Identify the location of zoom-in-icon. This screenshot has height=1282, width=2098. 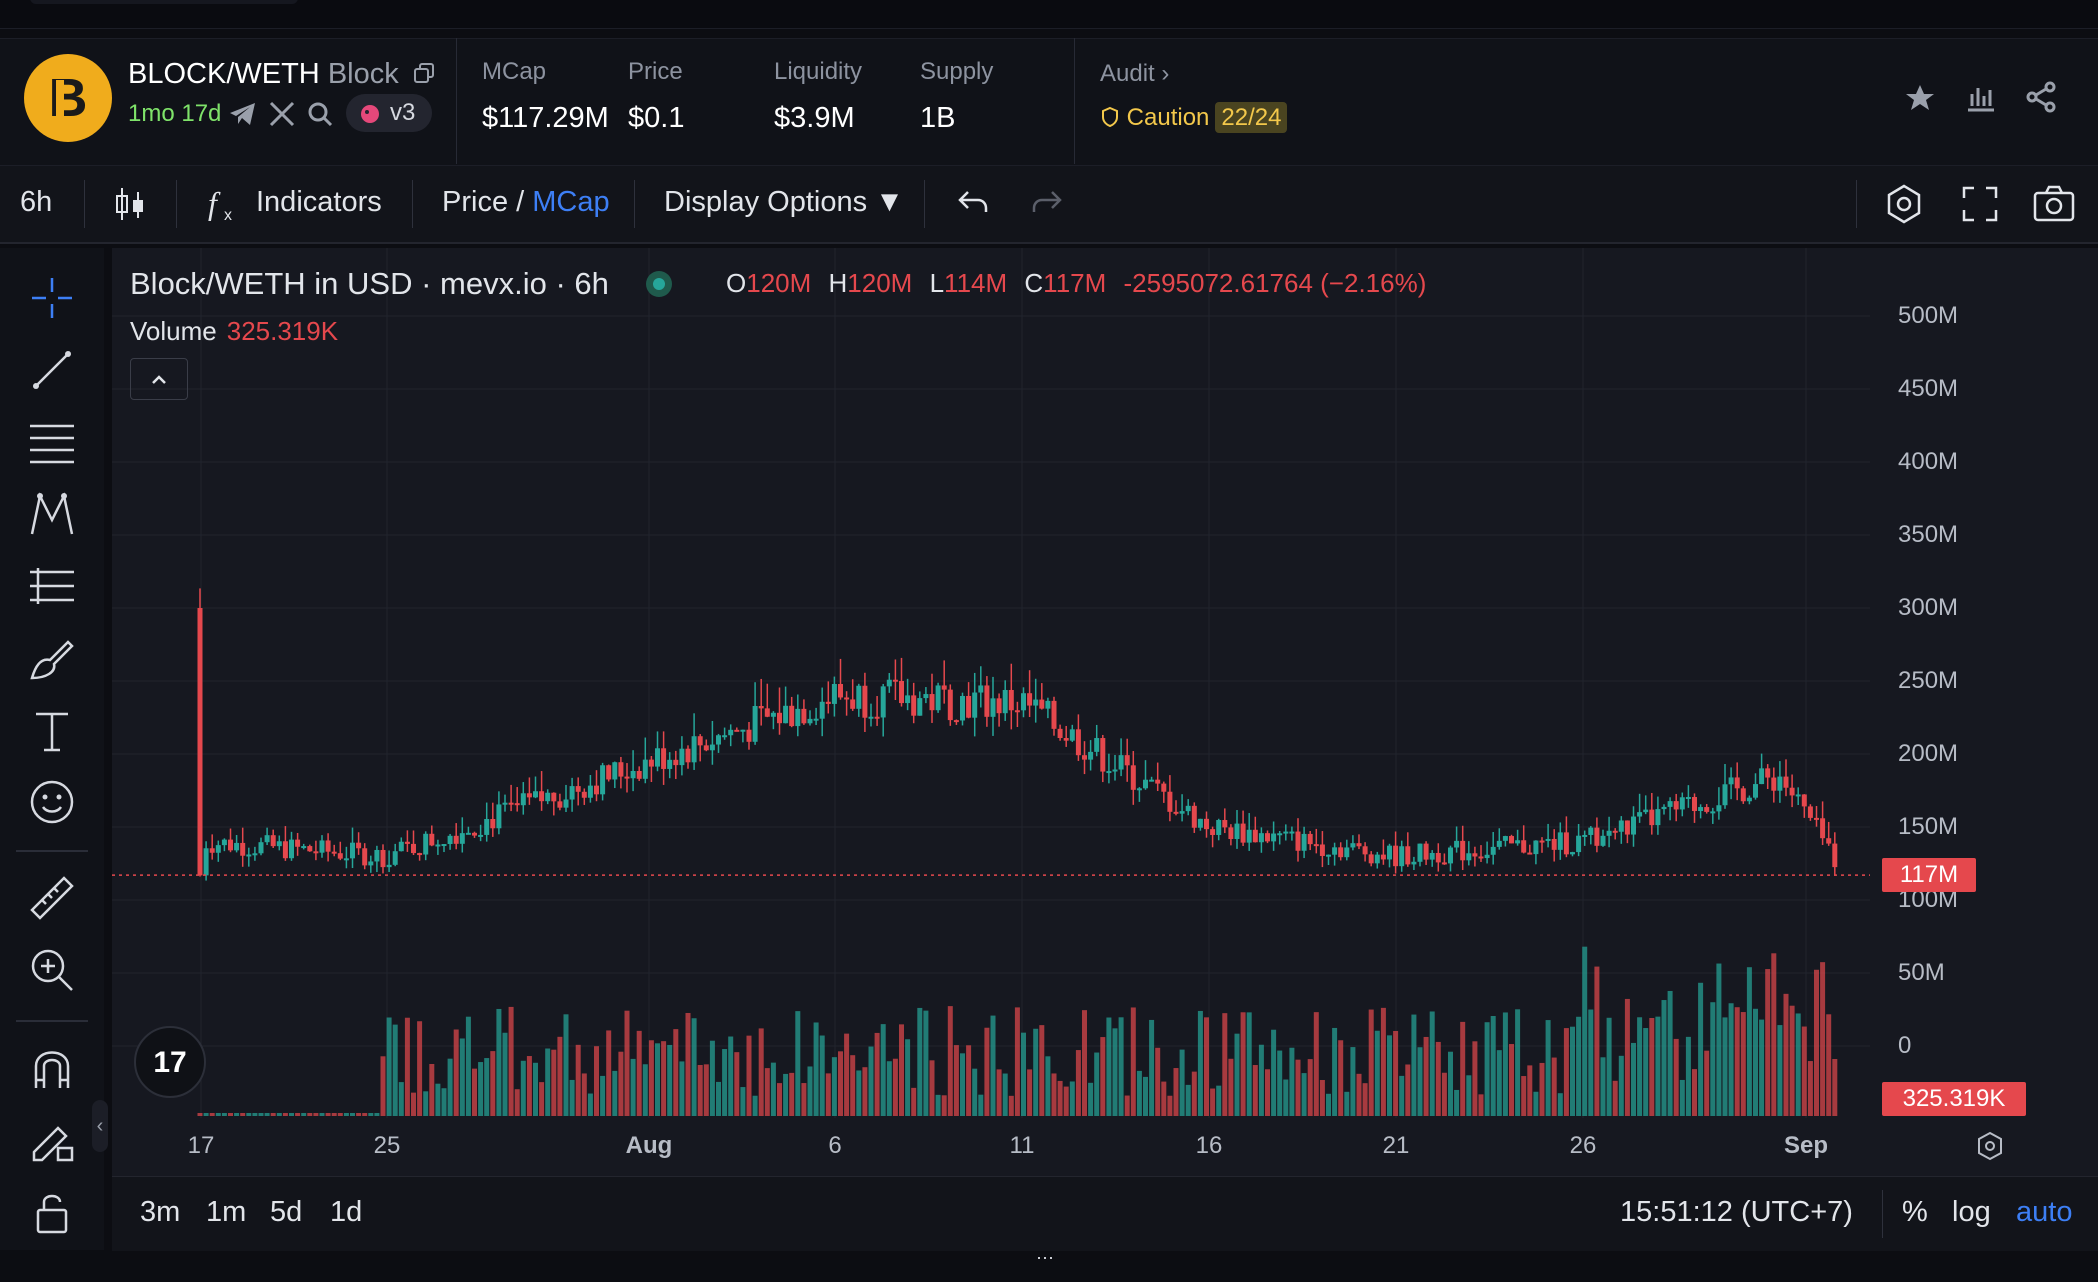
(52, 972).